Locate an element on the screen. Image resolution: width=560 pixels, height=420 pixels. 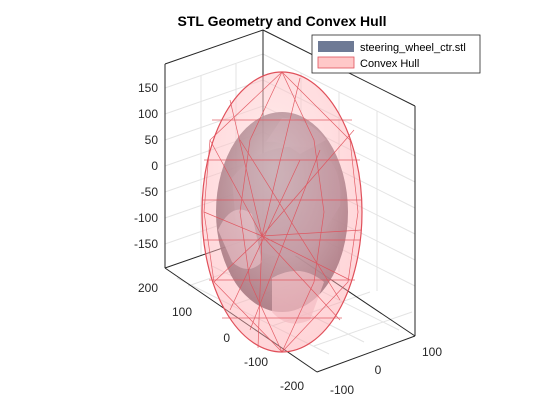
legend: steering_wheel_ctr.stl Convex Hull is located at coordinates (396, 54).